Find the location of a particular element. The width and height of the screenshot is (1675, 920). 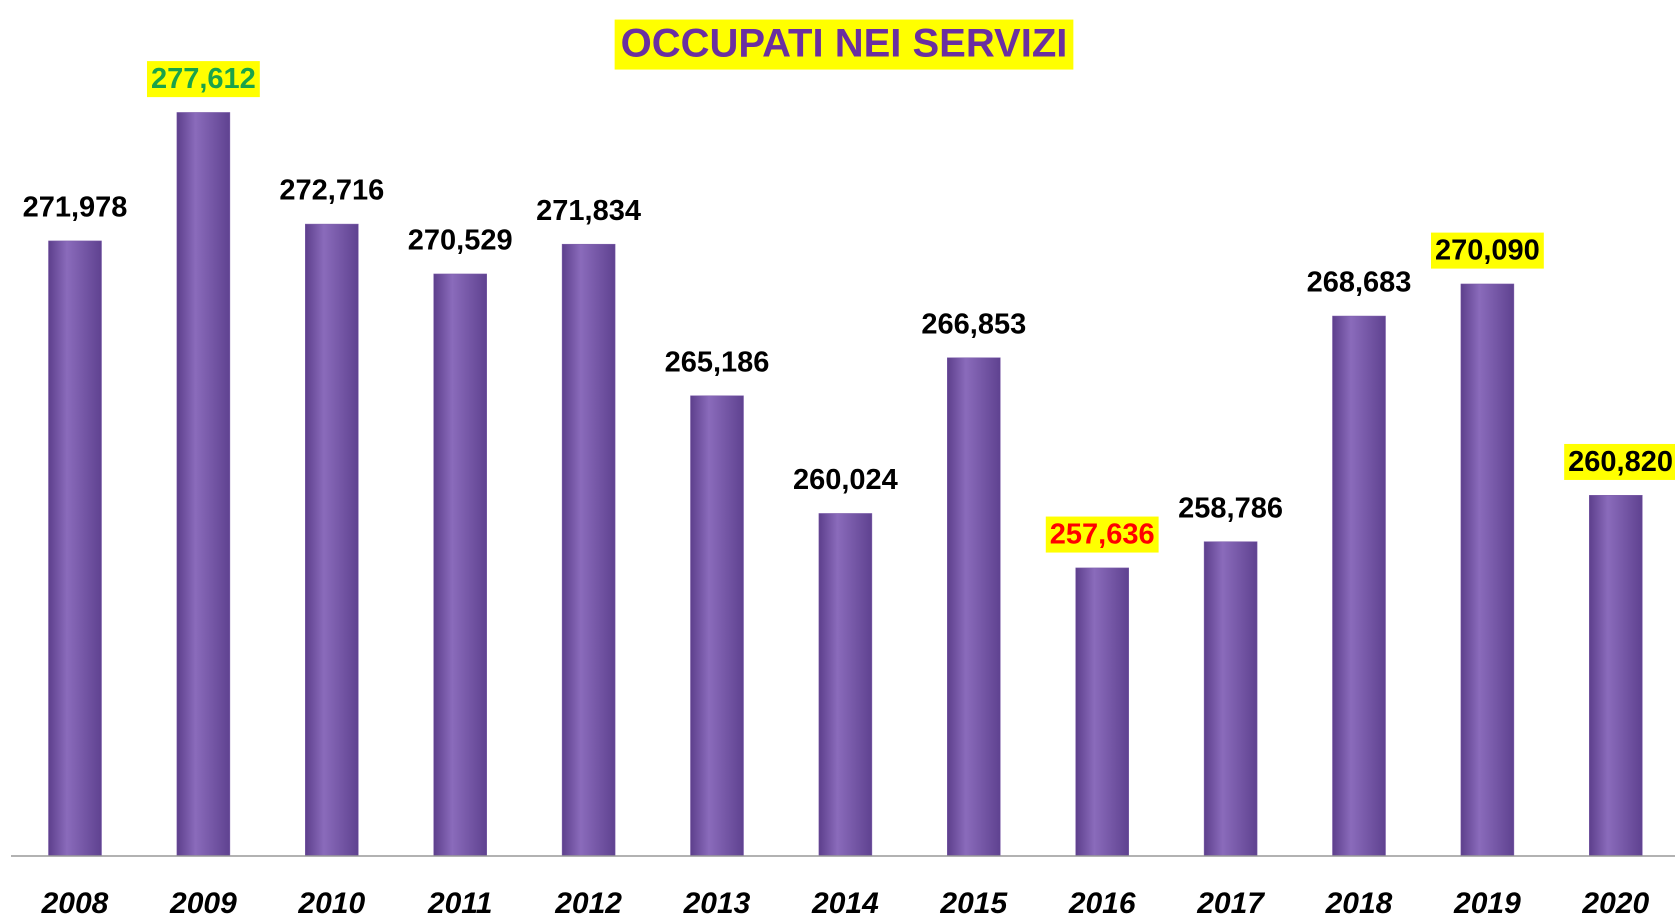

value-label: 266,853 is located at coordinates (973, 324).